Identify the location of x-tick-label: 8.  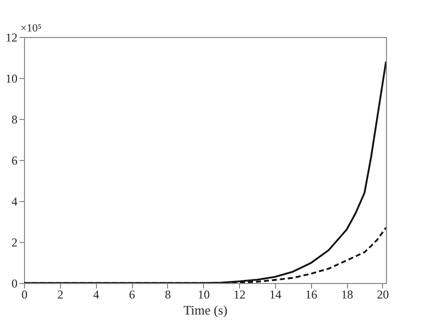
(167, 295).